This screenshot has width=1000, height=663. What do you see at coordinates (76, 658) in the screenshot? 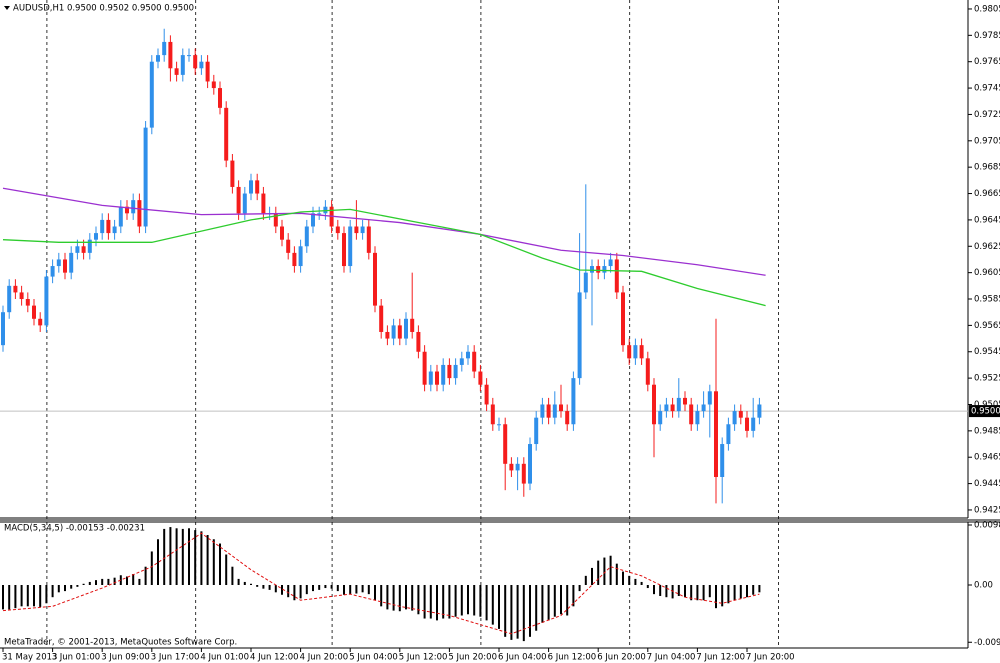
I see `x-tick-label: 3 Jun 01:00` at bounding box center [76, 658].